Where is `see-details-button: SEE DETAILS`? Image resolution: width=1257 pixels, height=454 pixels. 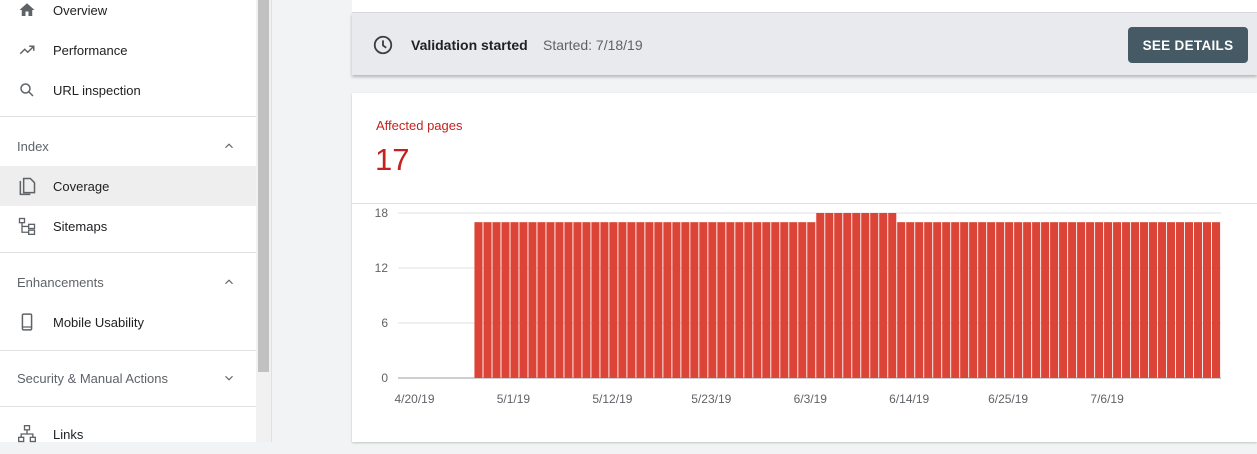 see-details-button: SEE DETAILS is located at coordinates (1188, 45).